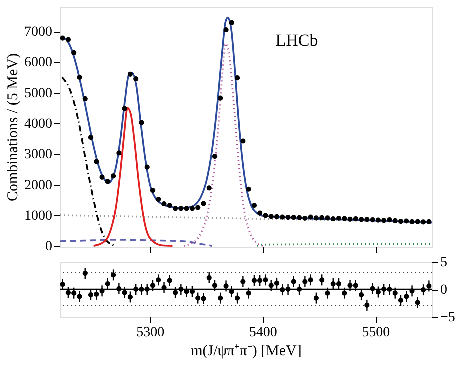  I want to click on y-tick-label: 2000, so click(38, 186).